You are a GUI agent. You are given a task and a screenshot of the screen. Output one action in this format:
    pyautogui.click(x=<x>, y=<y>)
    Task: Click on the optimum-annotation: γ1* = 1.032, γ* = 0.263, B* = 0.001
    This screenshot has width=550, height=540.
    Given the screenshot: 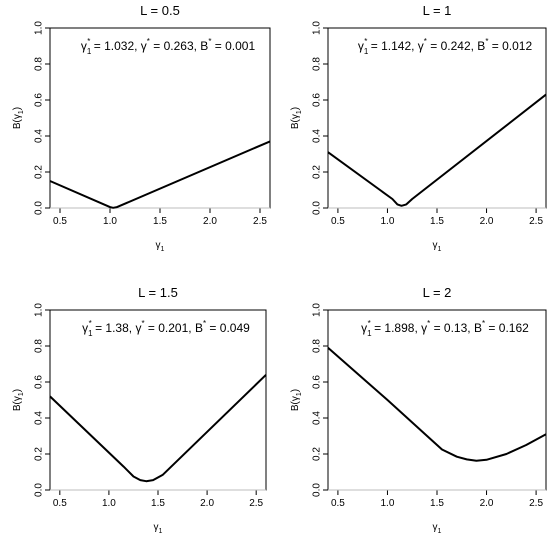 What is the action you would take?
    pyautogui.click(x=168, y=46)
    